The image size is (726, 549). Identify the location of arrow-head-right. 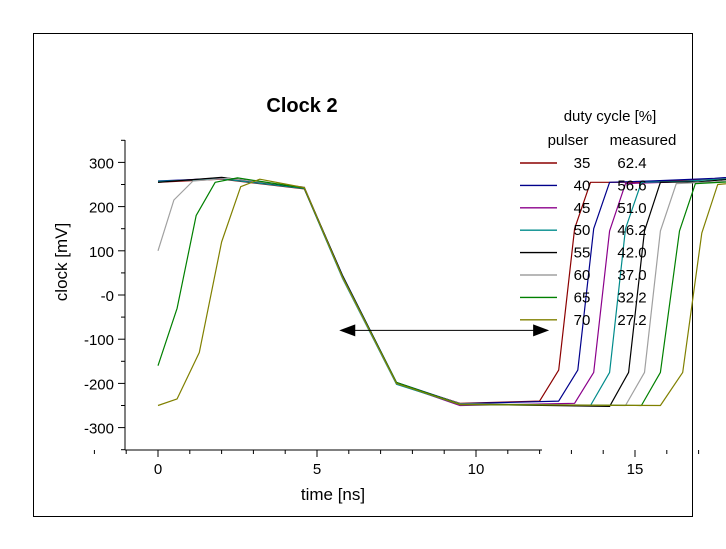
(541, 330).